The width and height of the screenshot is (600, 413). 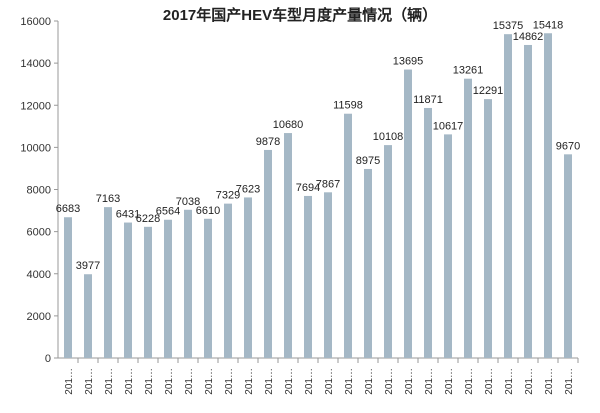 I want to click on data-label: 3977, so click(x=88, y=266).